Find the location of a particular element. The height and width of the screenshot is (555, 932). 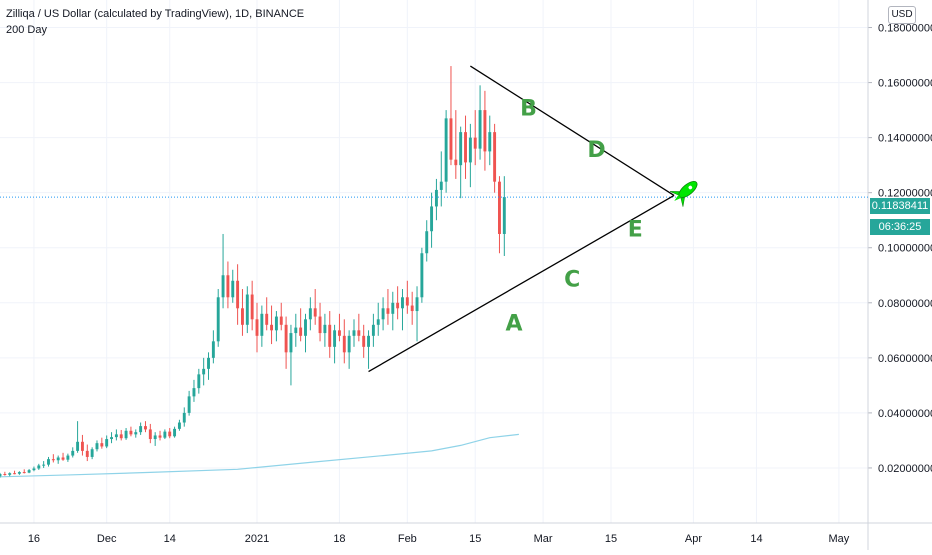

y-tick-label: 0.10000000 is located at coordinates (905, 249).